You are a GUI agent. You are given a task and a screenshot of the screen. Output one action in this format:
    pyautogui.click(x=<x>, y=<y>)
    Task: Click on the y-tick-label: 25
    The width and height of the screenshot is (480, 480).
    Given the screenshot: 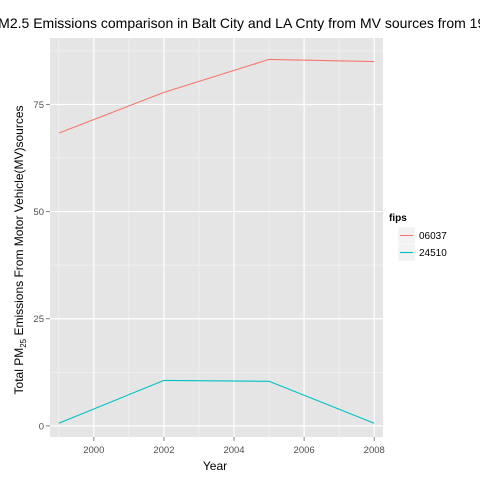 What is the action you would take?
    pyautogui.click(x=38, y=319)
    